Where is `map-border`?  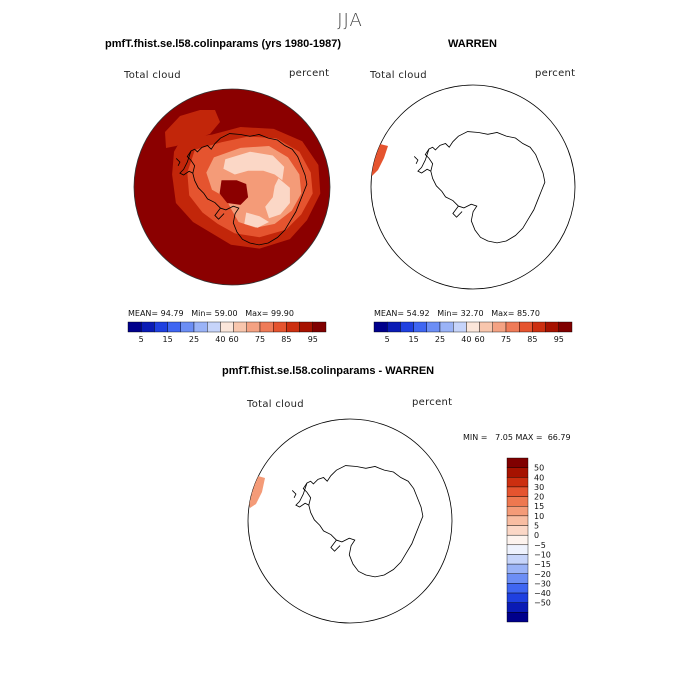 map-border is located at coordinates (473, 187).